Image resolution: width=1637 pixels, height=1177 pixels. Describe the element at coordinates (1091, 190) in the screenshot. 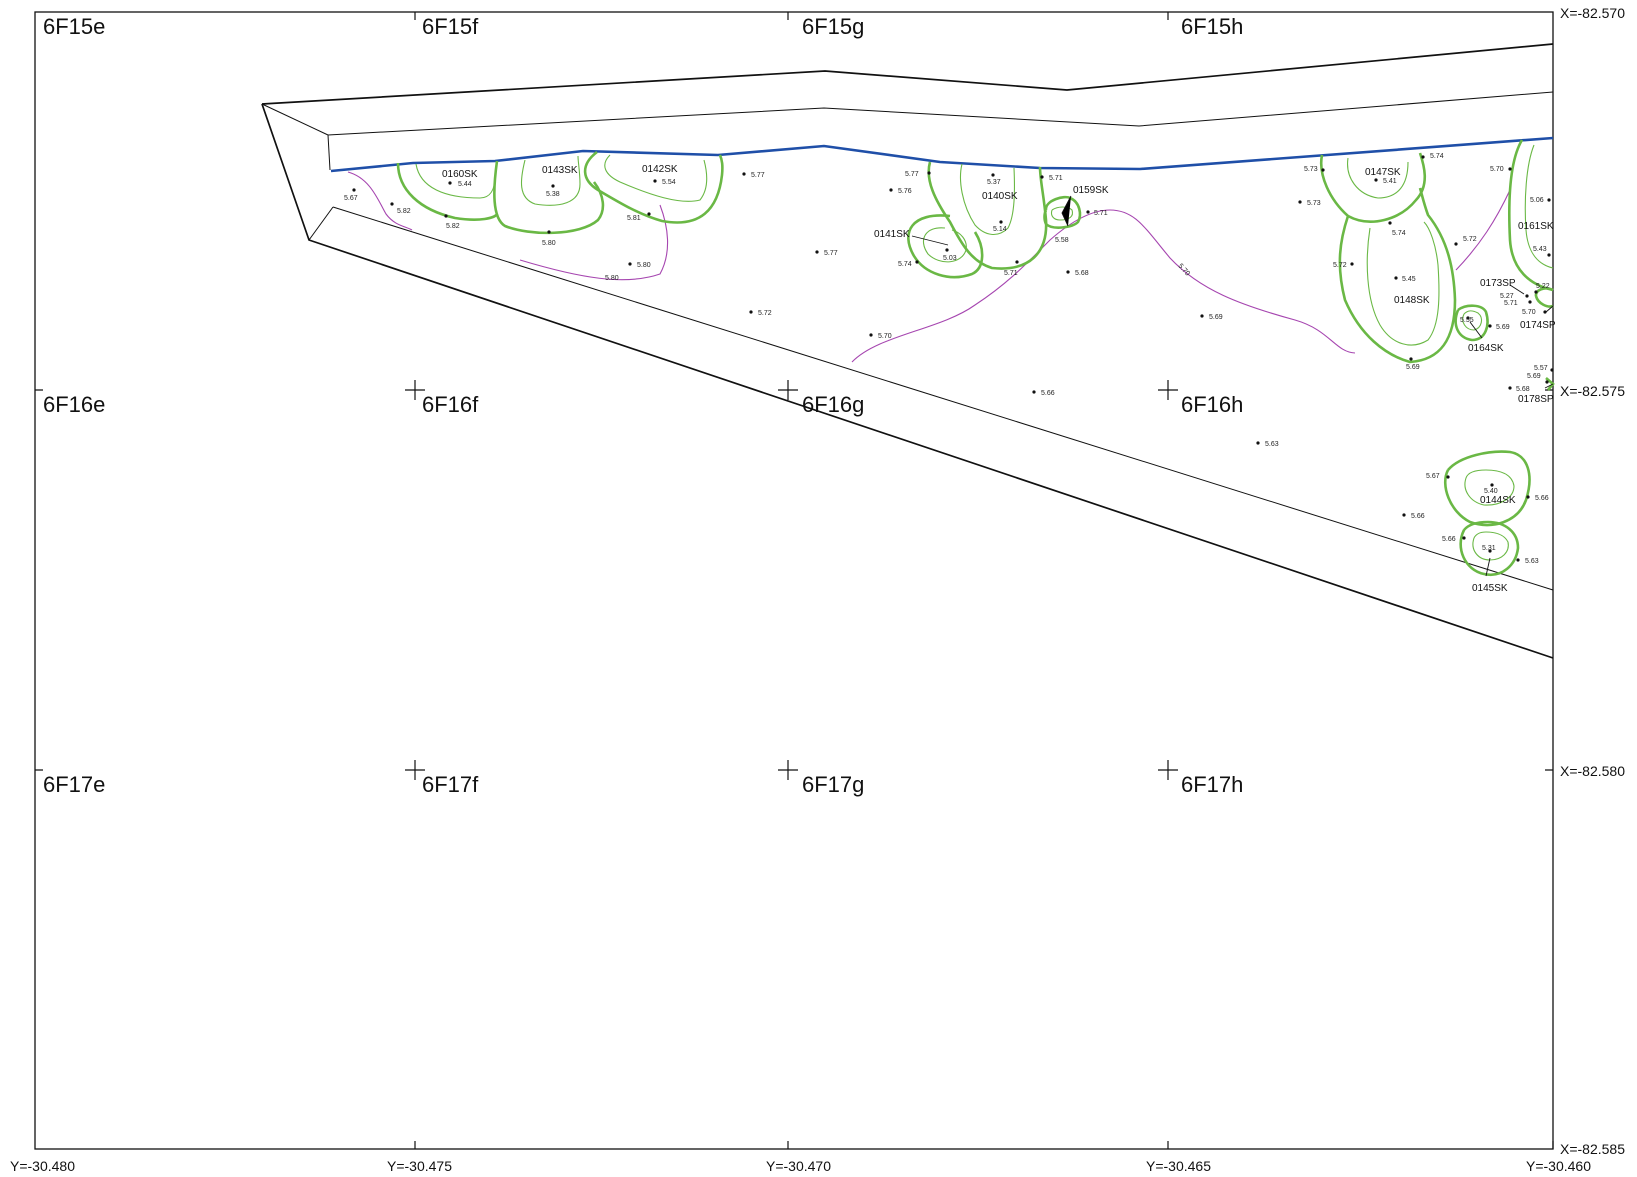

I see `feature-label: 0159SK` at that location.